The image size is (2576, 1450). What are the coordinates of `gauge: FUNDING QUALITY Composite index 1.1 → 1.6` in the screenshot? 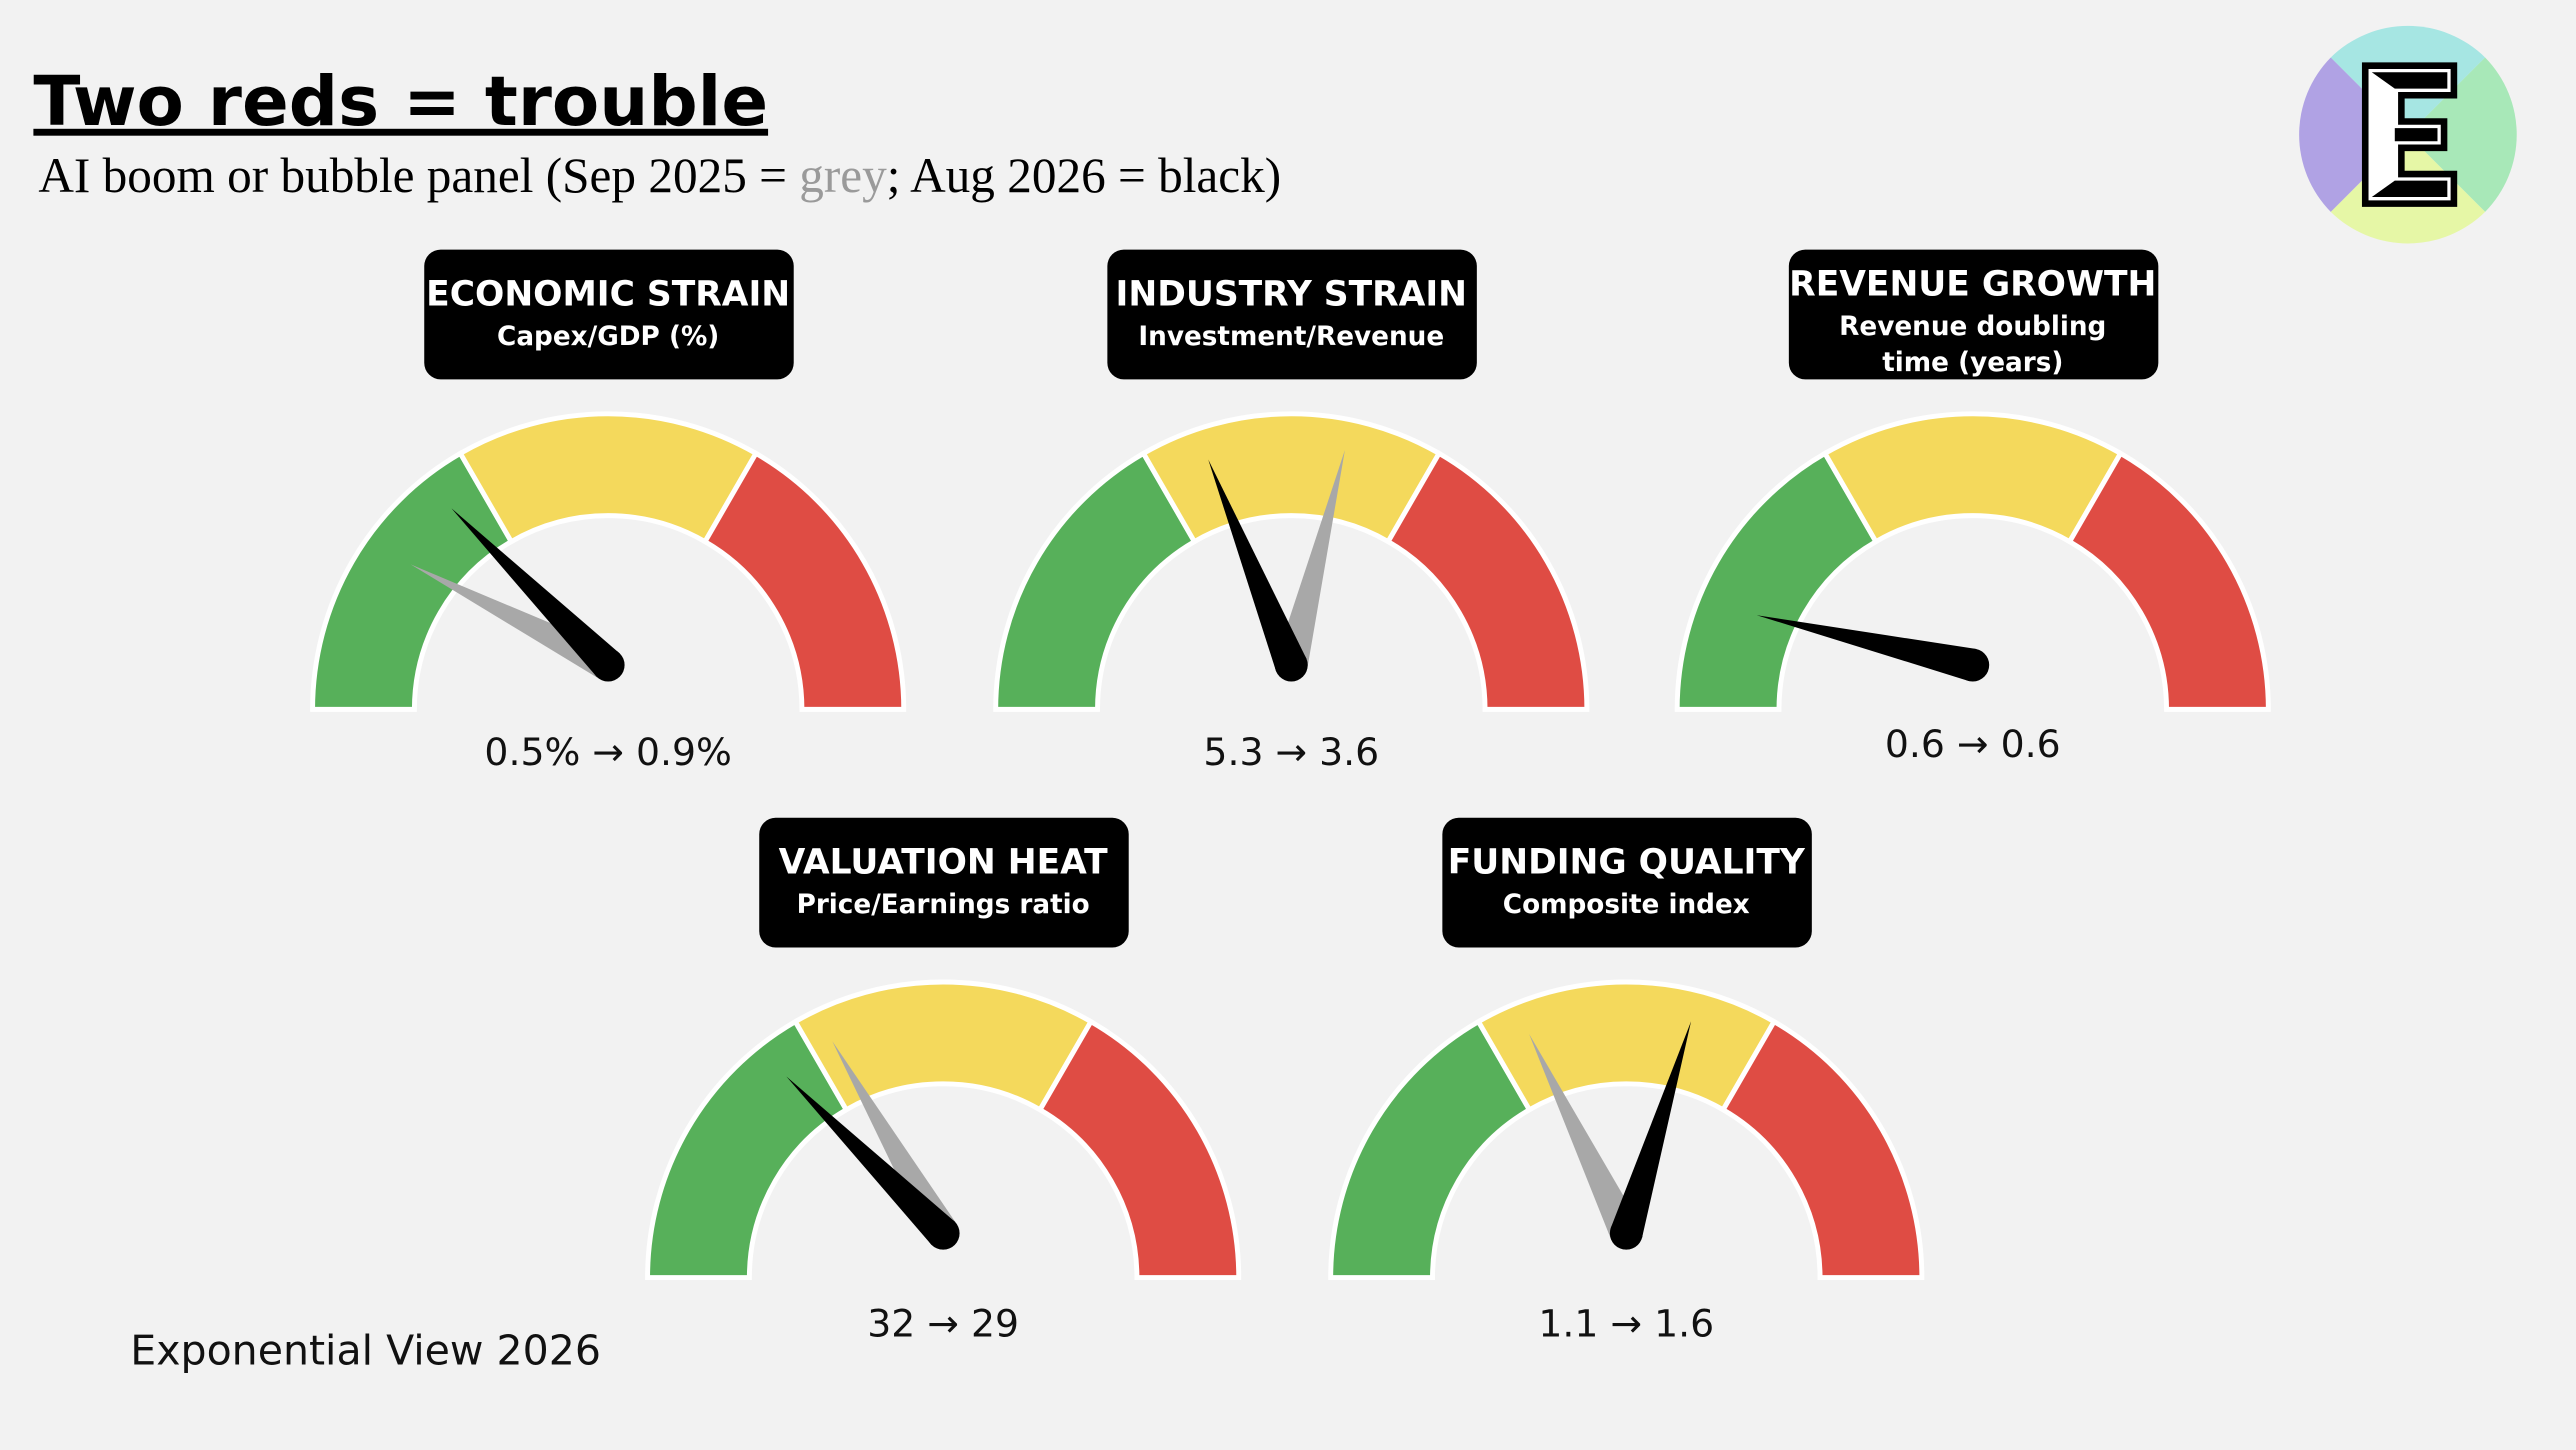 It's located at (1626, 1081).